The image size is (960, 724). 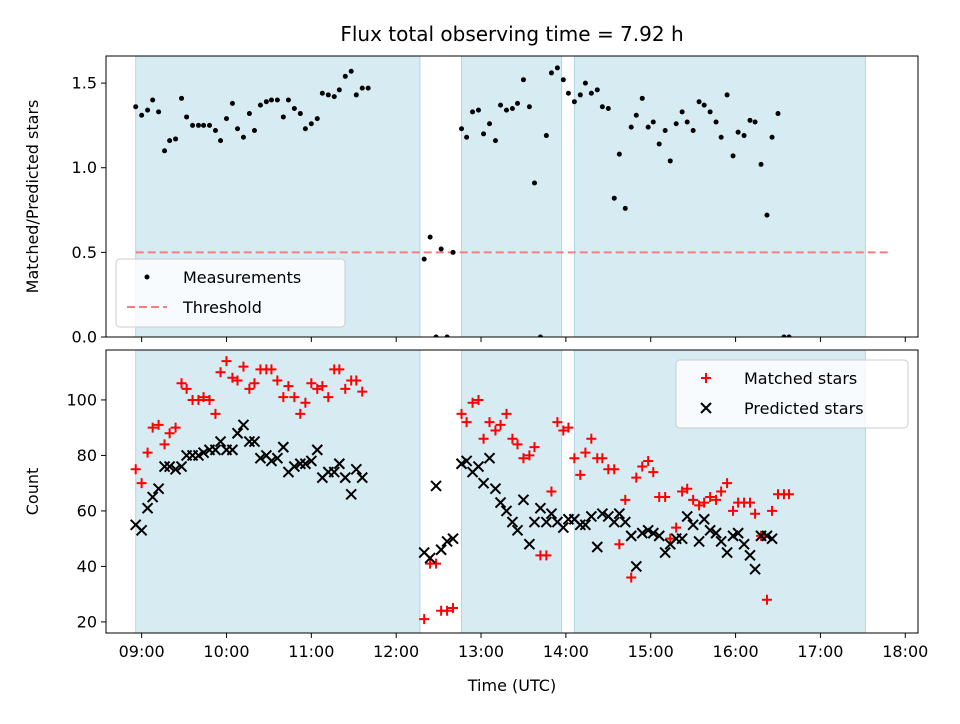 What do you see at coordinates (84, 167) in the screenshot?
I see `y-tick-label: 1.0` at bounding box center [84, 167].